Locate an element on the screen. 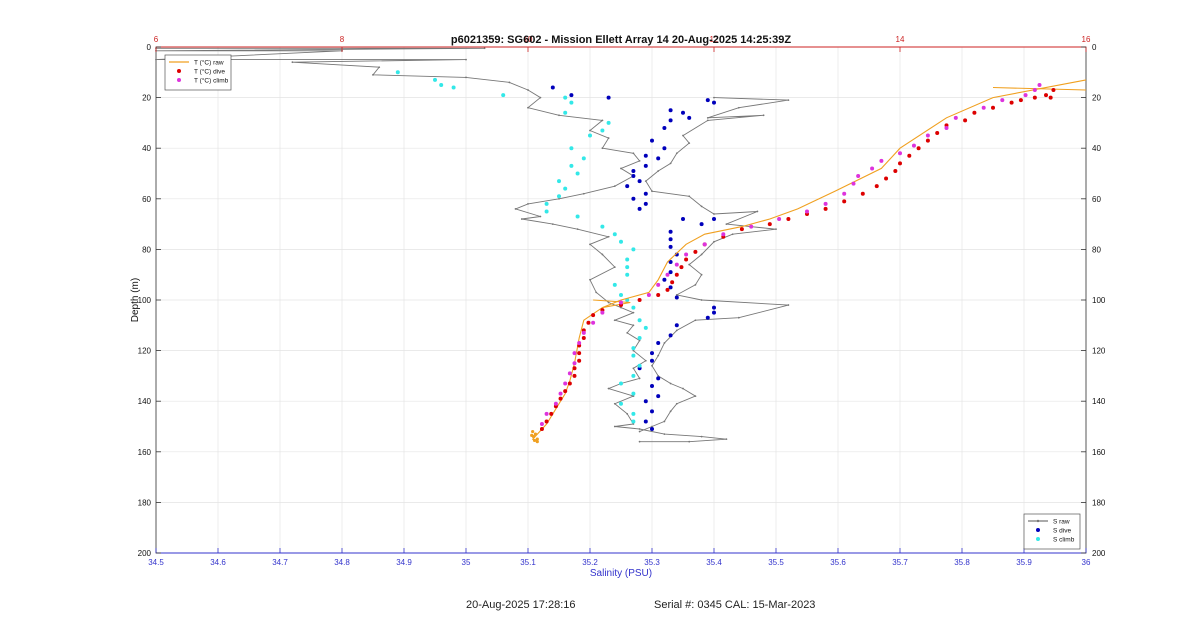 Image resolution: width=1200 pixels, height=622 pixels. x-bottom-tick-label: 35.5 is located at coordinates (776, 562).